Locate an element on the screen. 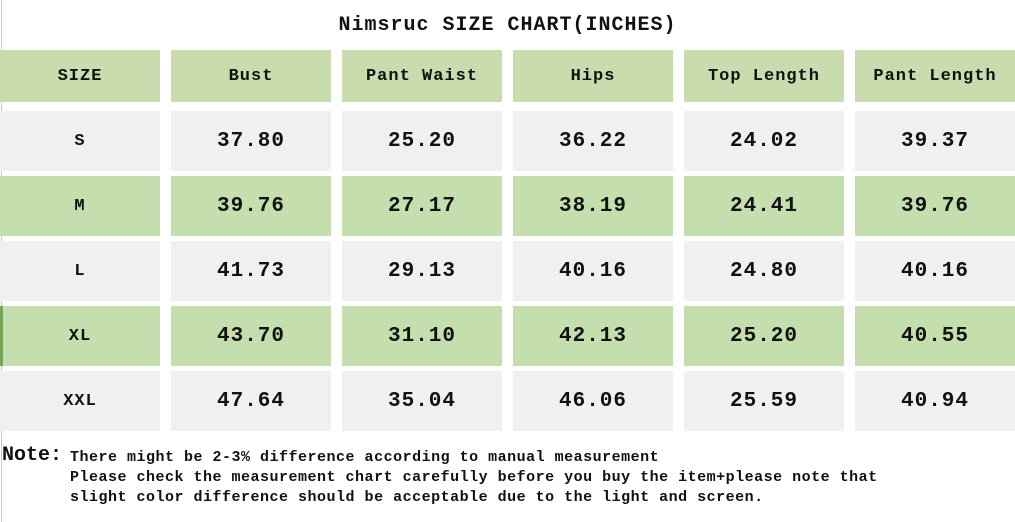 The width and height of the screenshot is (1015, 522). pant-length-value: 39.37 is located at coordinates (935, 141).